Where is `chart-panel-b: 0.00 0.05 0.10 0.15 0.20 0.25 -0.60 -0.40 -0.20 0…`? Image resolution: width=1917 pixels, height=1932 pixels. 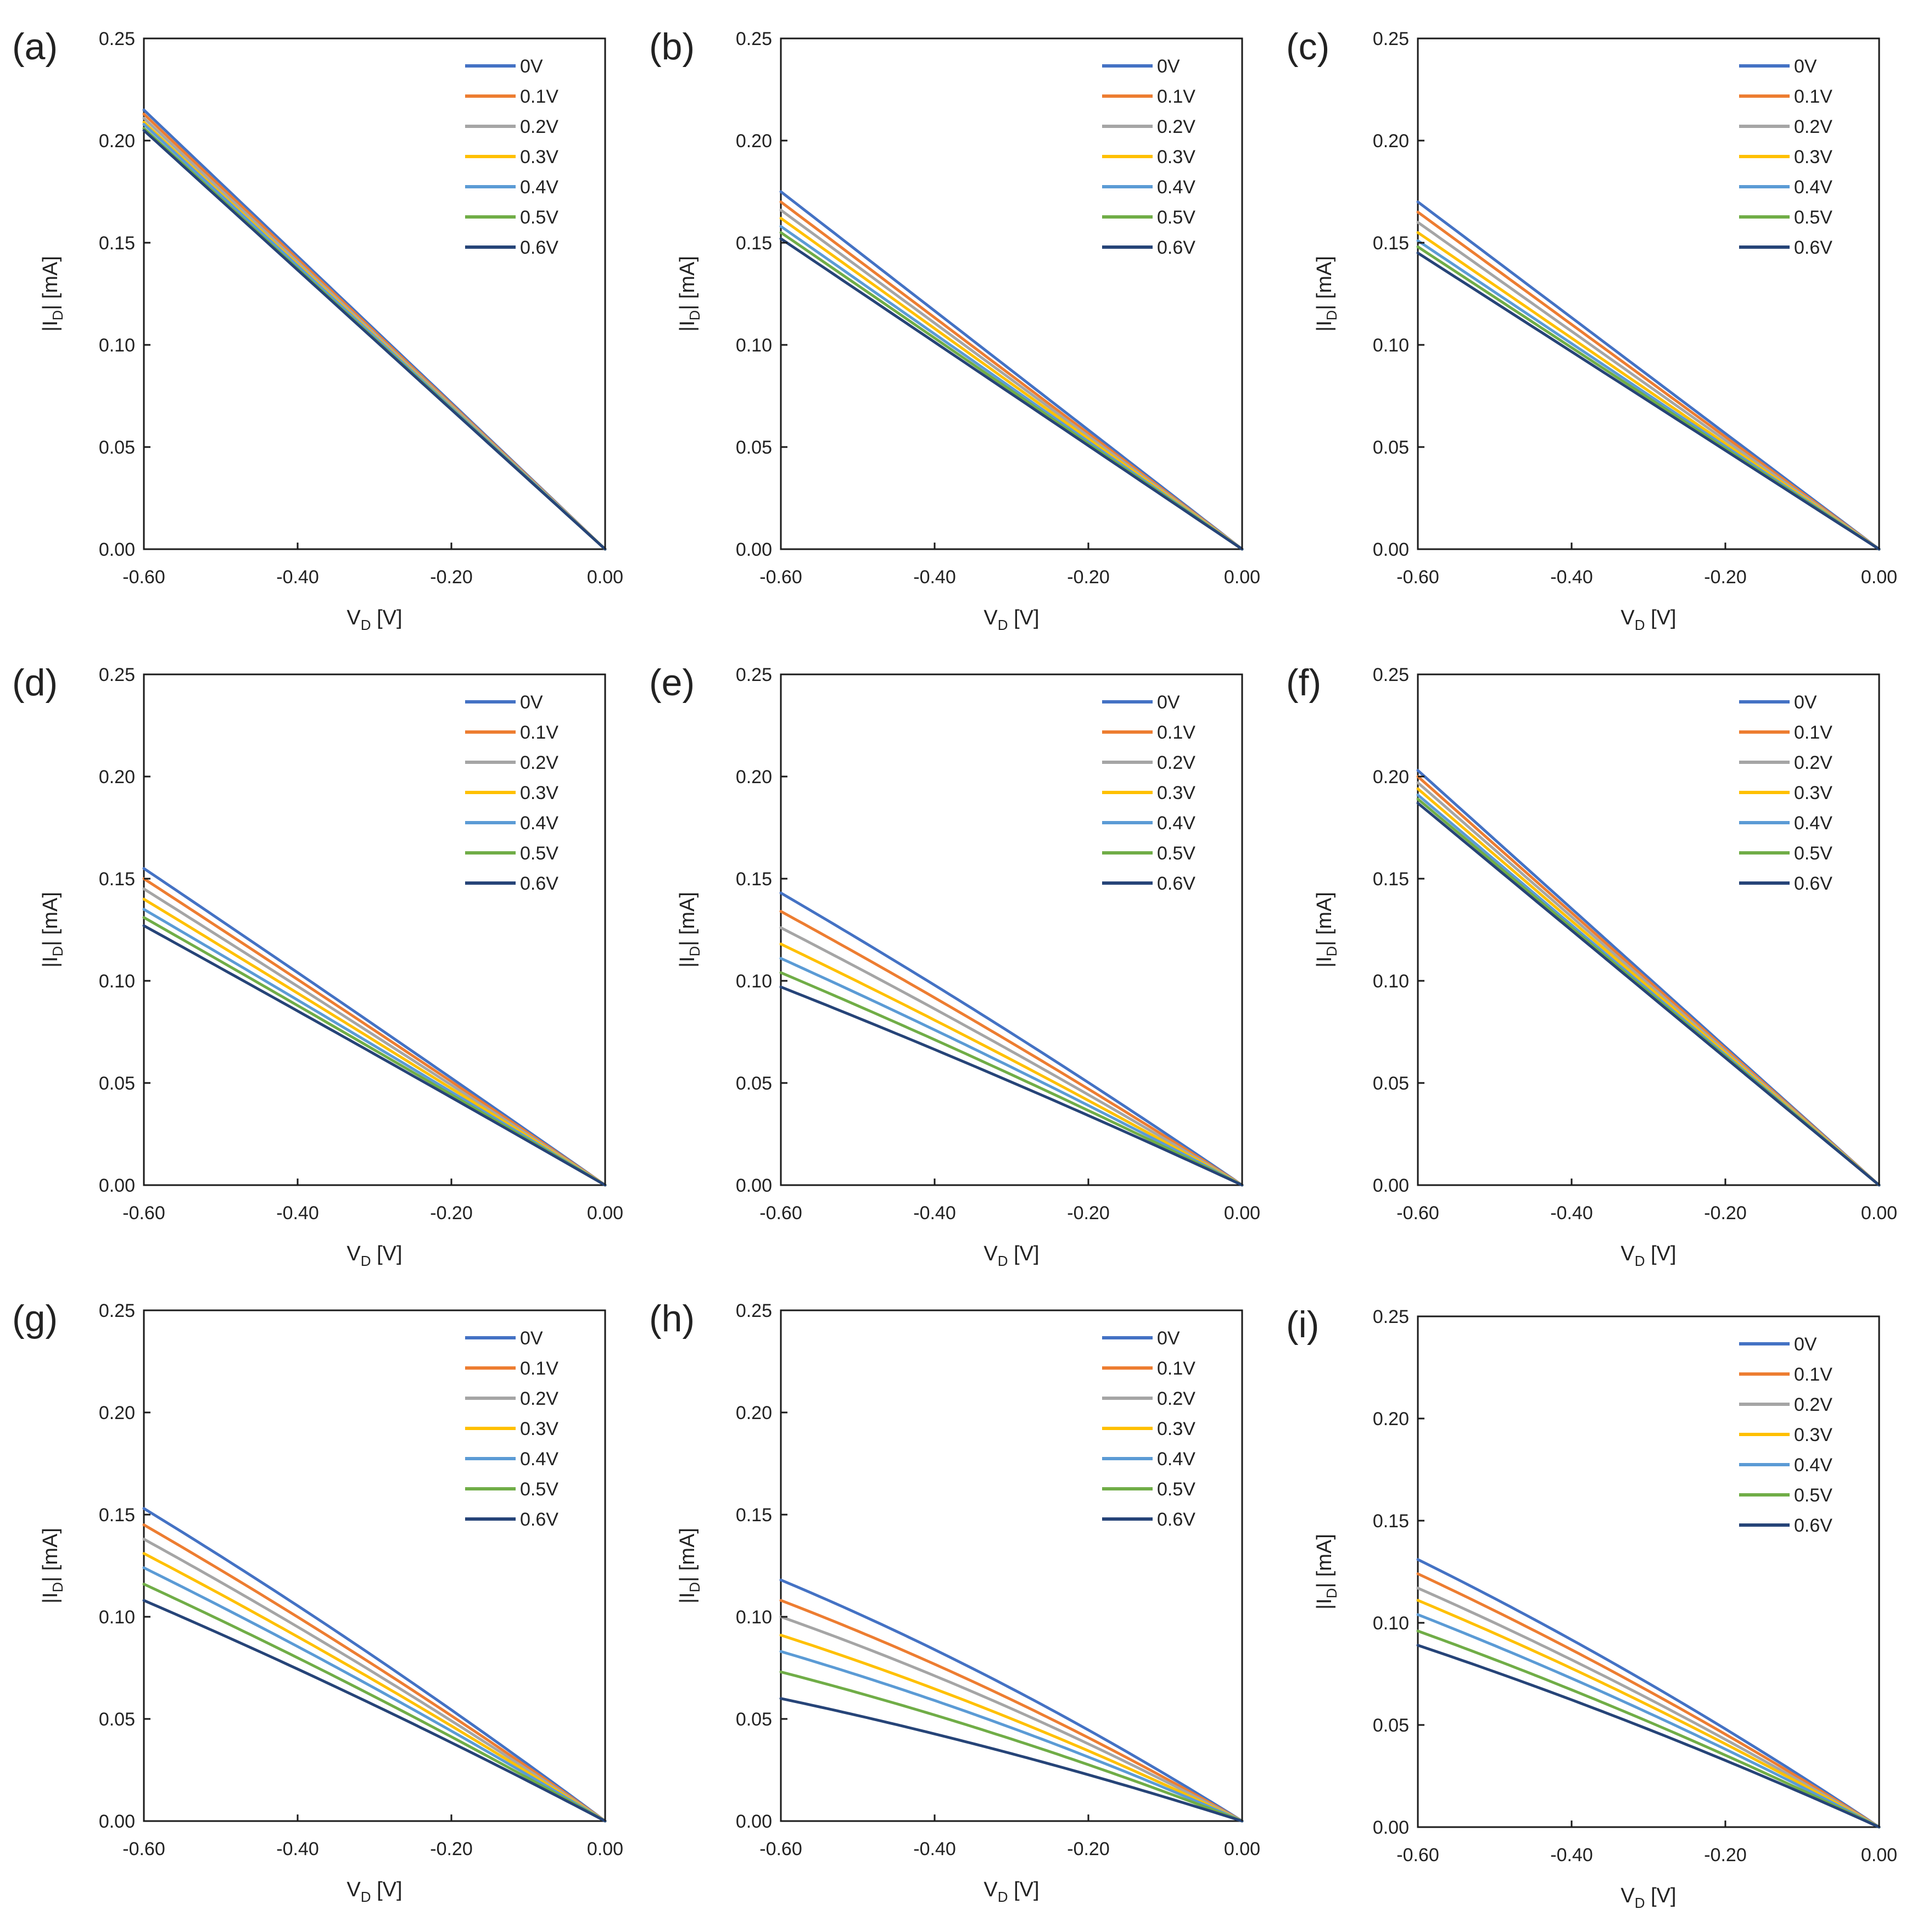 chart-panel-b: 0.00 0.05 0.10 0.15 0.20 0.25 -0.60 -0.40 -0.20 0… is located at coordinates (954, 329).